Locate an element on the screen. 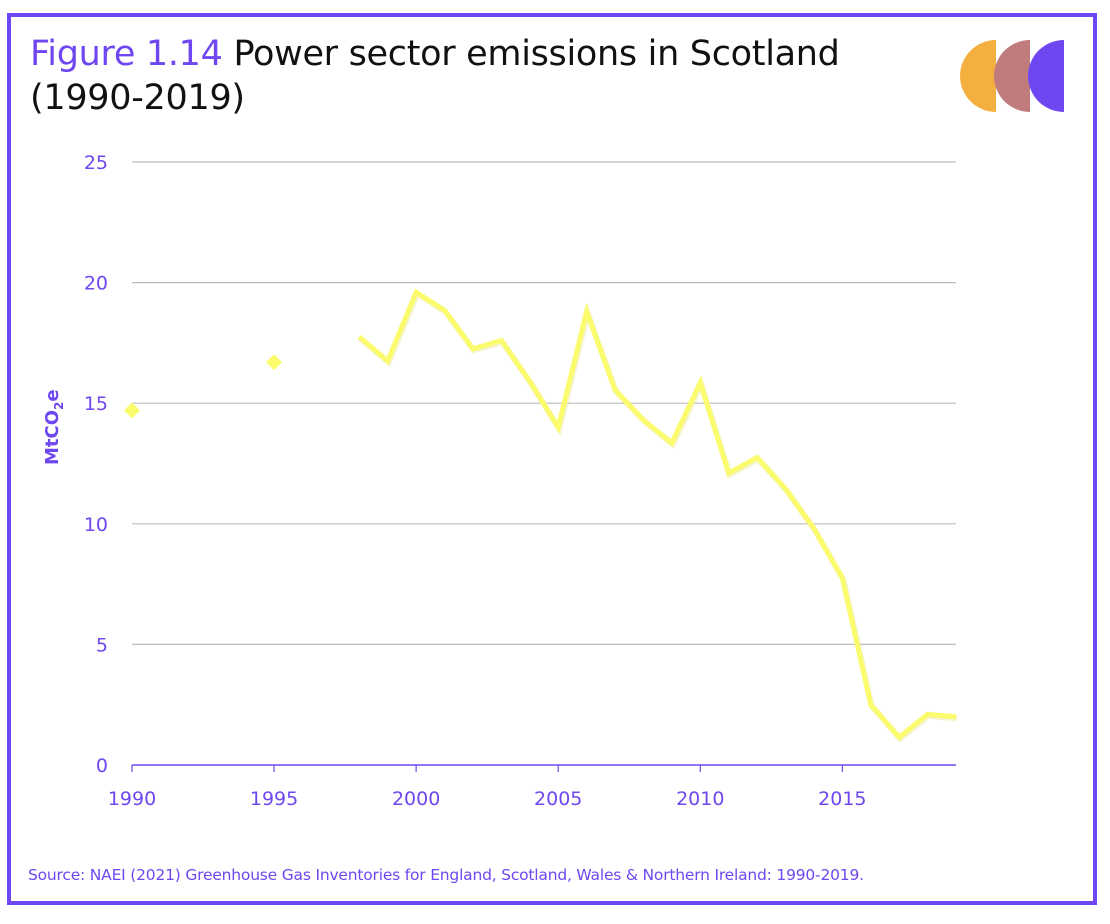  x-tick-label: 2010 is located at coordinates (700, 799).